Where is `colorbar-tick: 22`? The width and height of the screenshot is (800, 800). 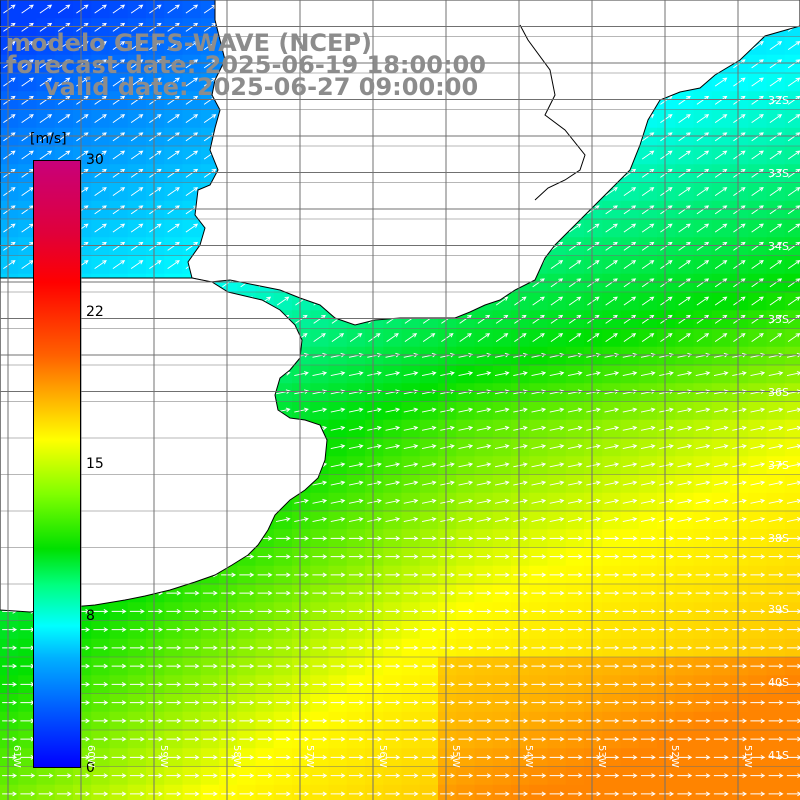 colorbar-tick: 22 is located at coordinates (95, 312).